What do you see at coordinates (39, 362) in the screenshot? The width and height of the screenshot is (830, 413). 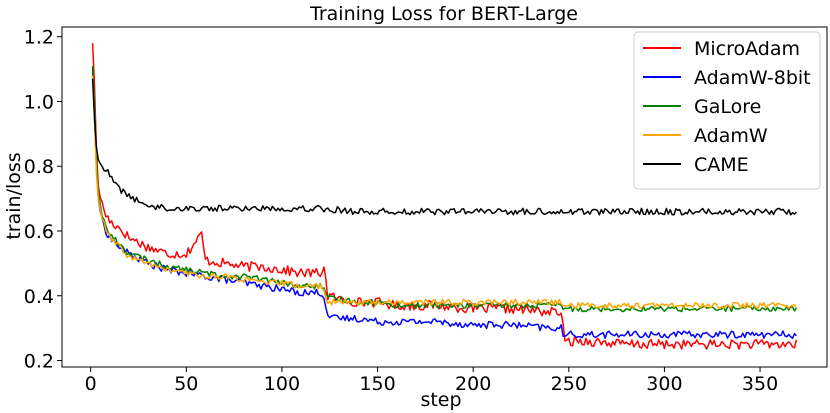 I see `y-tick-label: 0.2` at bounding box center [39, 362].